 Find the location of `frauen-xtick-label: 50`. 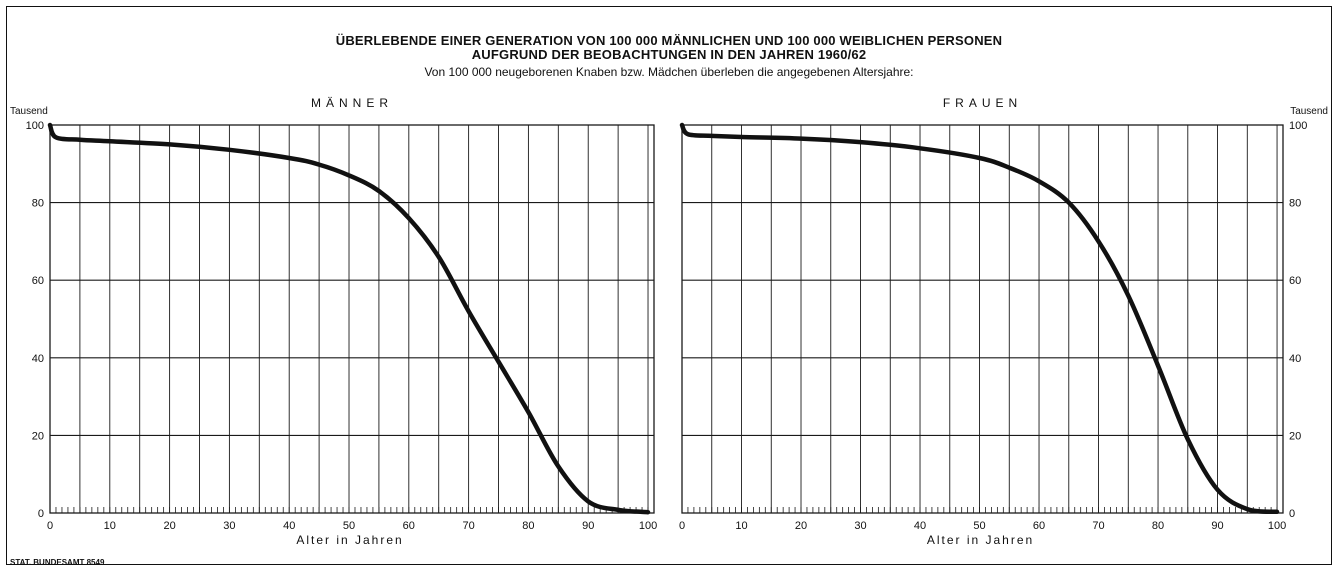

frauen-xtick-label: 50 is located at coordinates (979, 526).